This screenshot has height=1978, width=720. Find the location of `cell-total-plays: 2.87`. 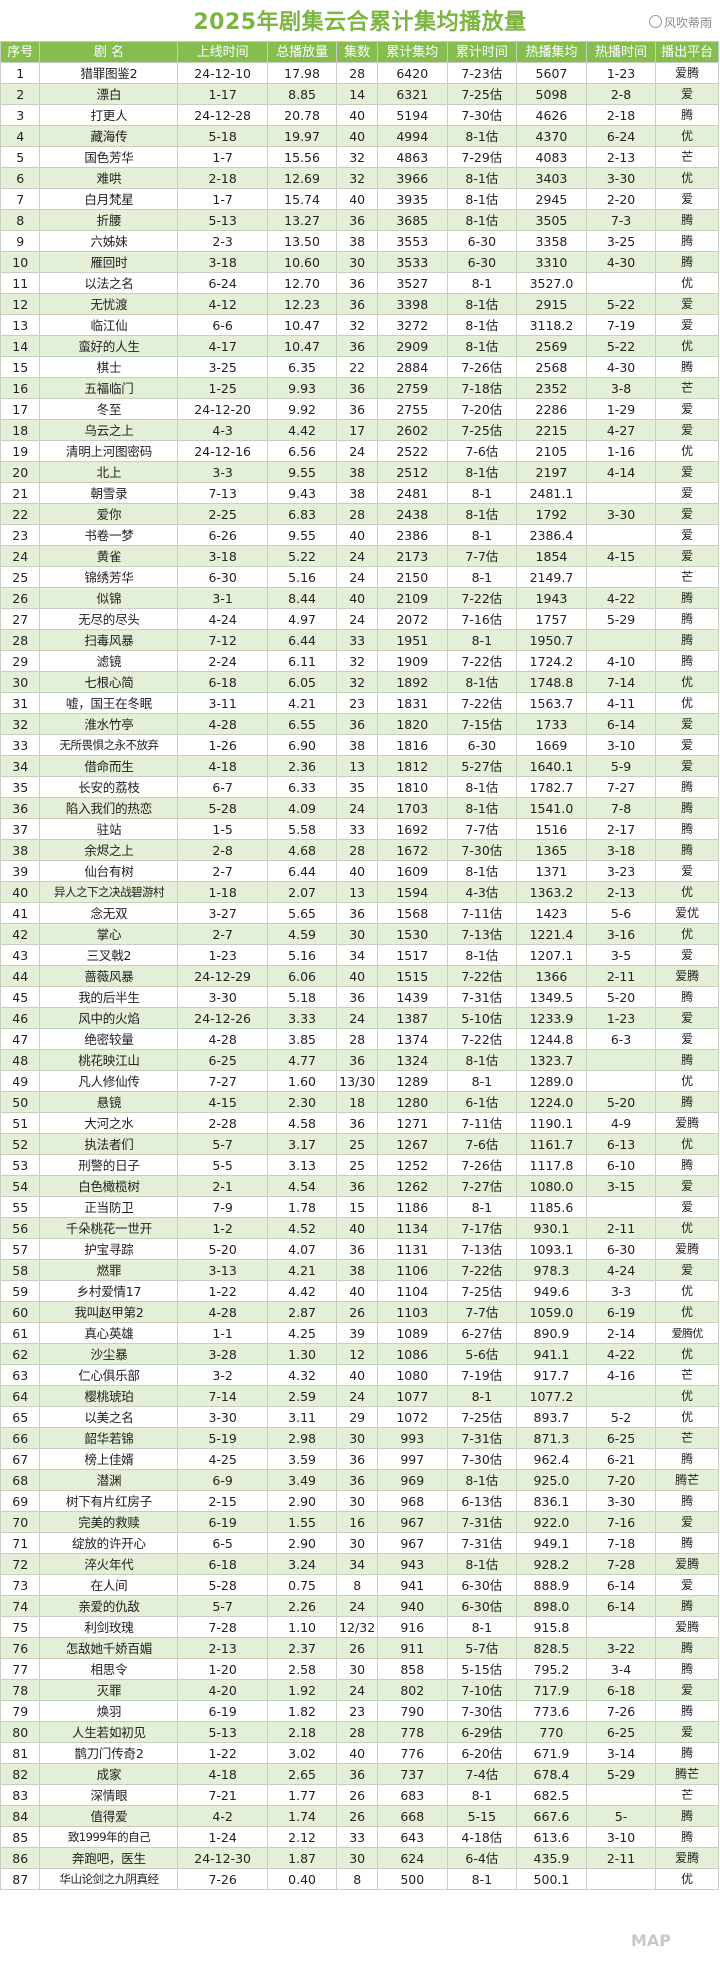

cell-total-plays: 2.87 is located at coordinates (302, 1312).